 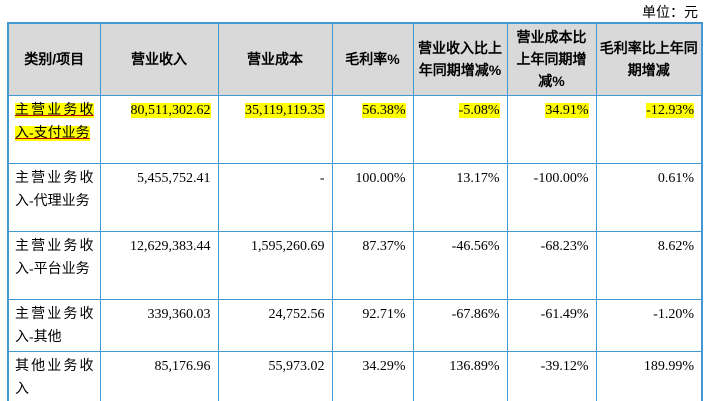 What do you see at coordinates (460, 197) in the screenshot?
I see `revenue-change-cell: 13.17%` at bounding box center [460, 197].